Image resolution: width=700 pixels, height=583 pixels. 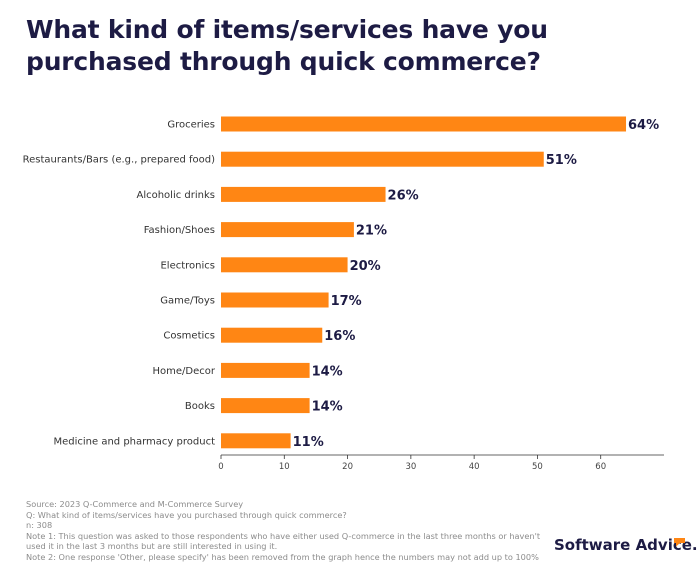 I want to click on category-label: Medicine and pharmacy product, so click(x=134, y=441).